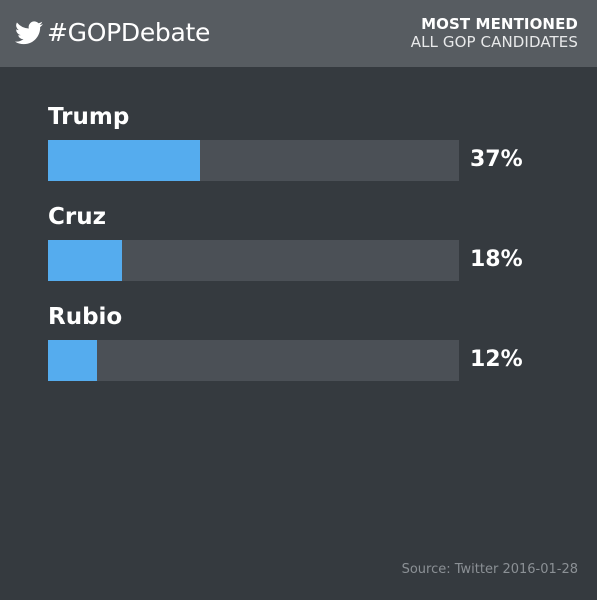 This screenshot has width=597, height=600. I want to click on bar-row: Trump 37%, so click(308, 142).